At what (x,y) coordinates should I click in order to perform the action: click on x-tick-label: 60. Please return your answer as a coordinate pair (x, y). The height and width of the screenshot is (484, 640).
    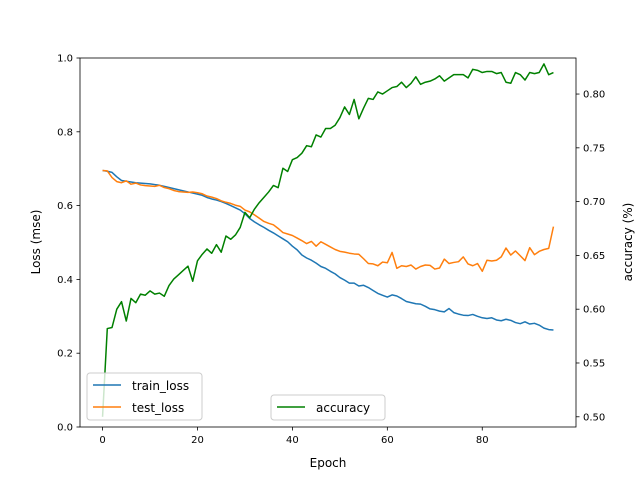
    Looking at the image, I should click on (387, 440).